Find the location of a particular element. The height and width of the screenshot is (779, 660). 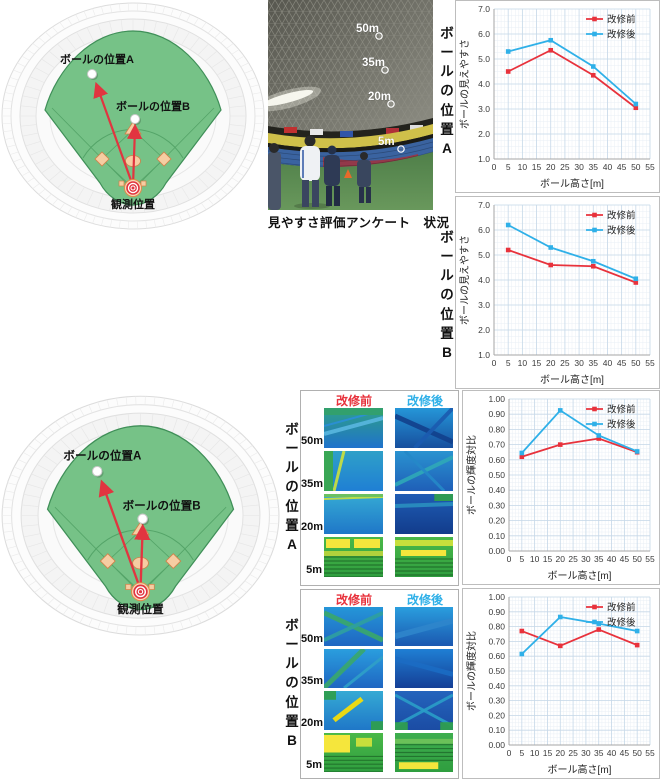

photo-caption: 見やすさ評価アンケート 状況 is located at coordinates (359, 223).